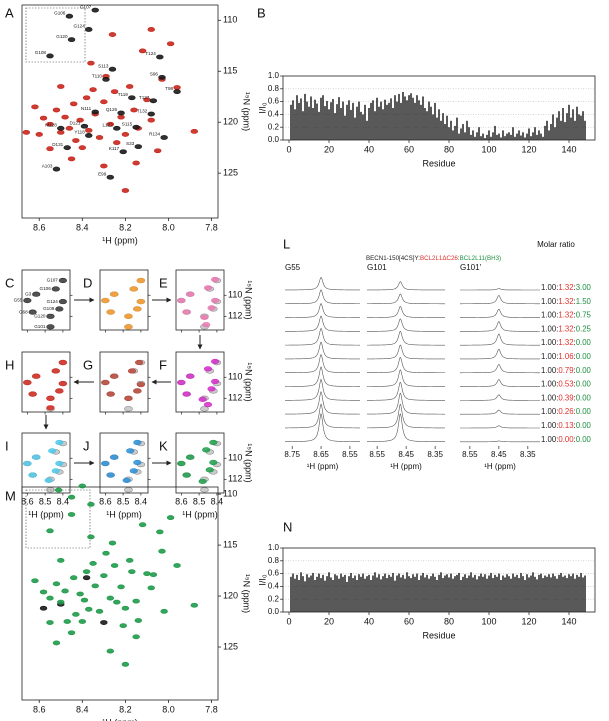 Image resolution: width=609 pixels, height=721 pixels. What do you see at coordinates (565, 384) in the screenshot?
I see `ratio-value: 0.53` at bounding box center [565, 384].